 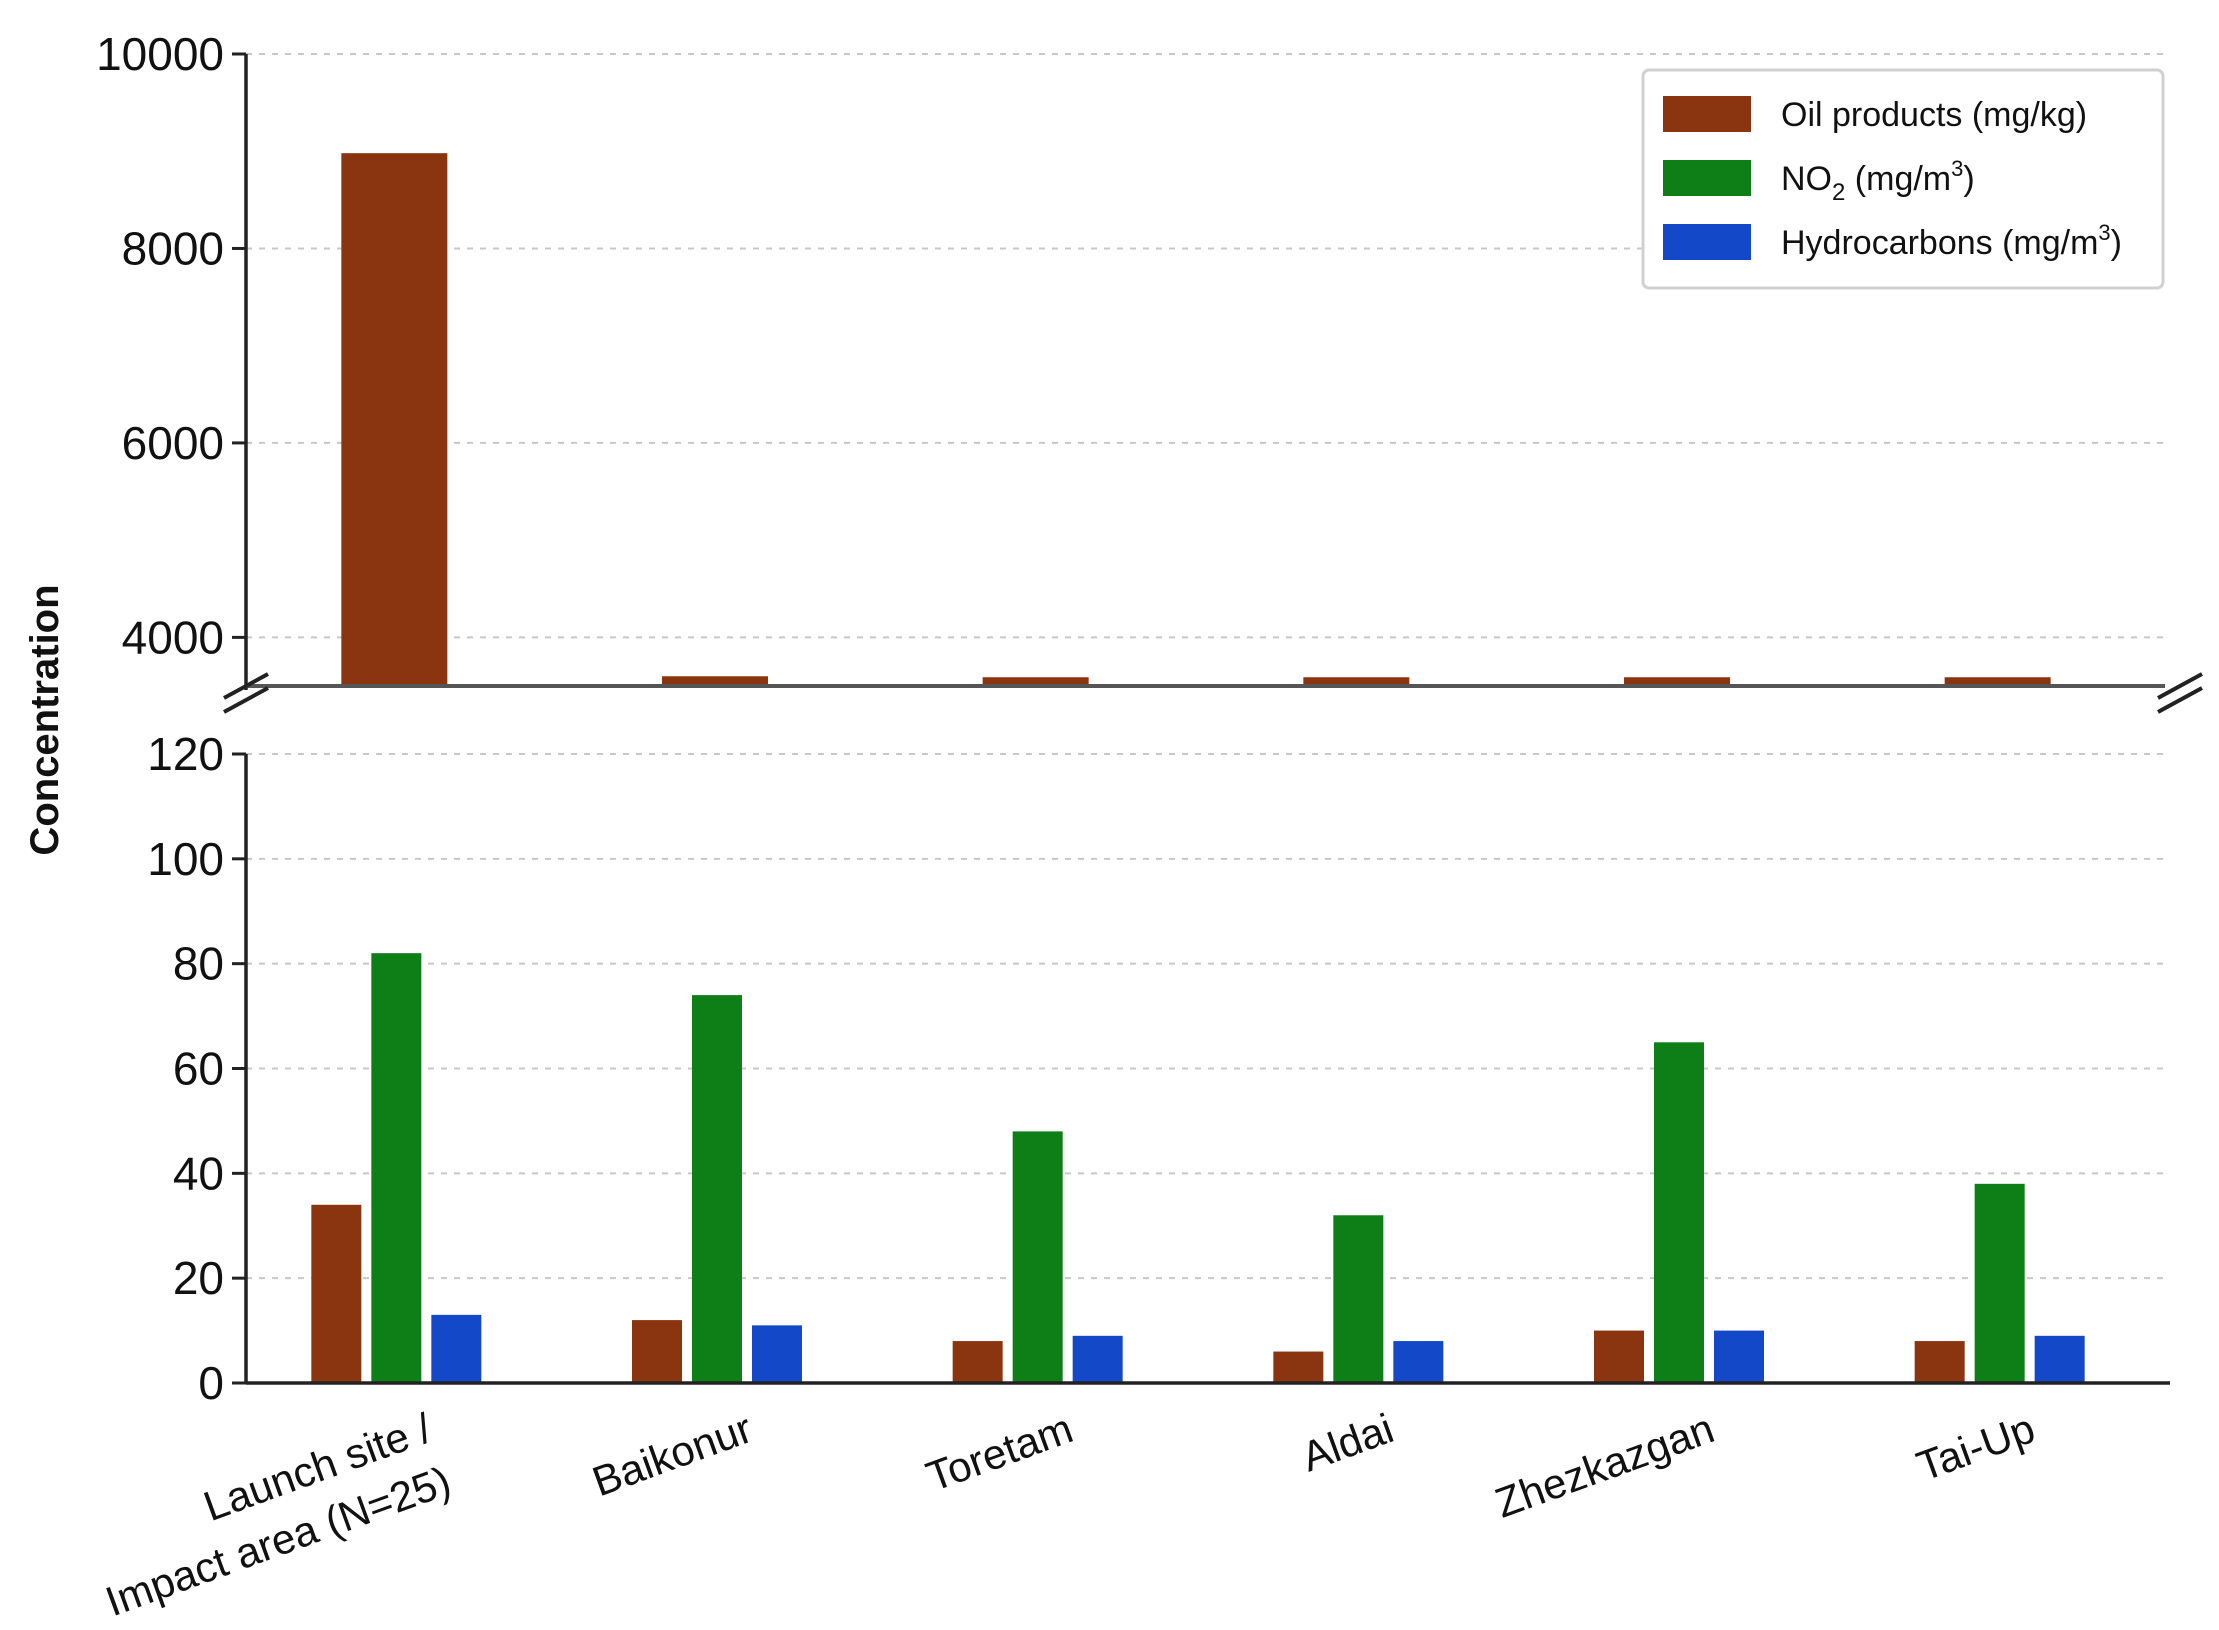 I want to click on x-tick-label: Aldai, so click(x=1348, y=1442).